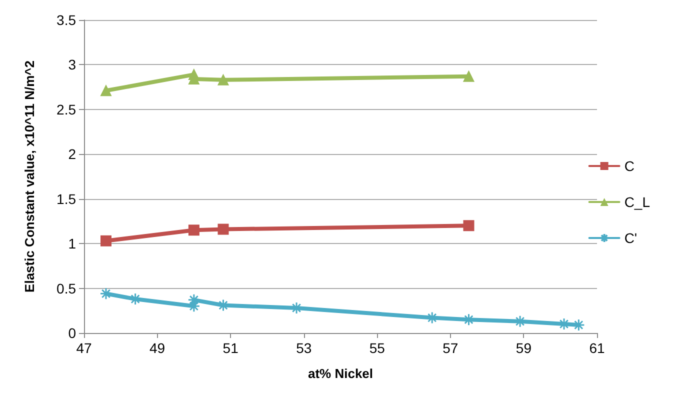  What do you see at coordinates (450, 348) in the screenshot?
I see `x-tick-label: 57` at bounding box center [450, 348].